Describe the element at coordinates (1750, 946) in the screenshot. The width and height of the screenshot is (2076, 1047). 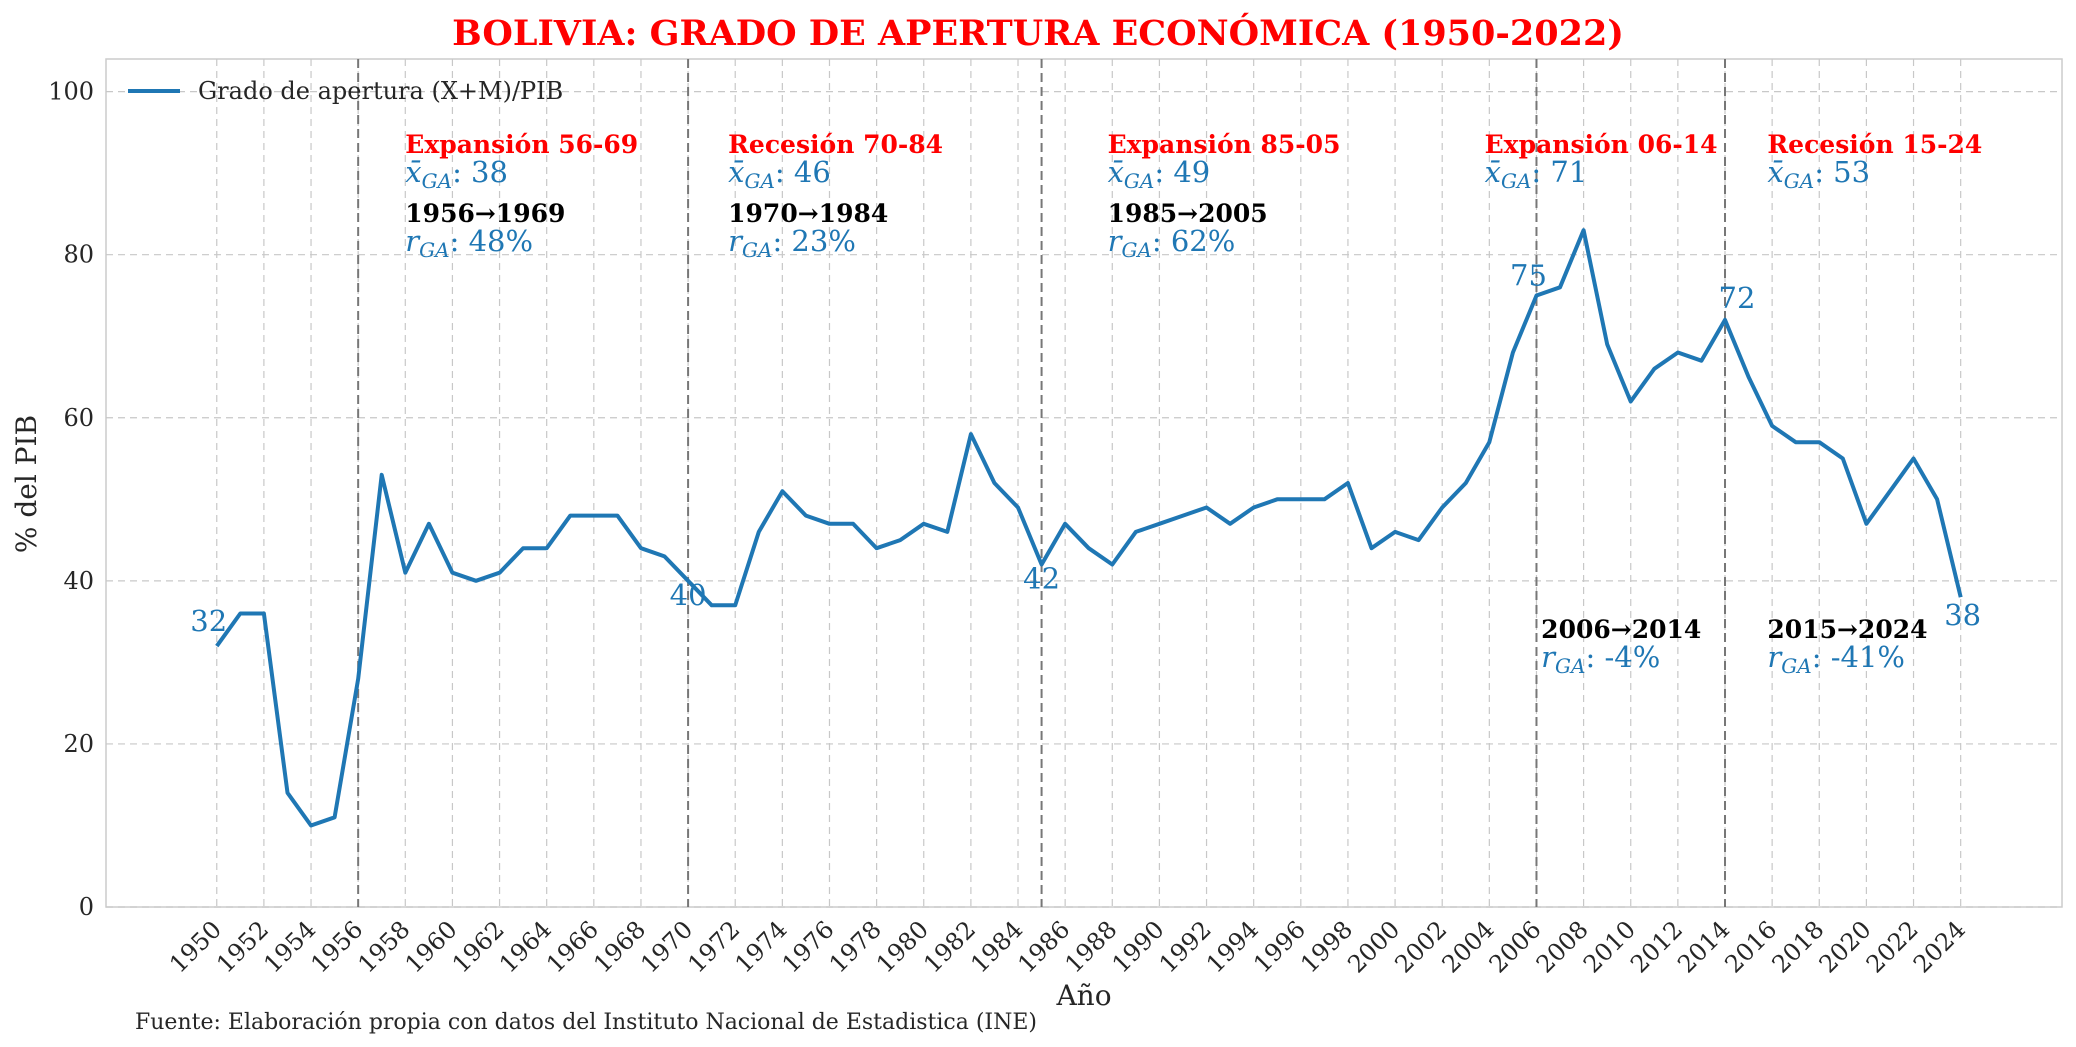
I see `x-tick-label: 2016` at that location.